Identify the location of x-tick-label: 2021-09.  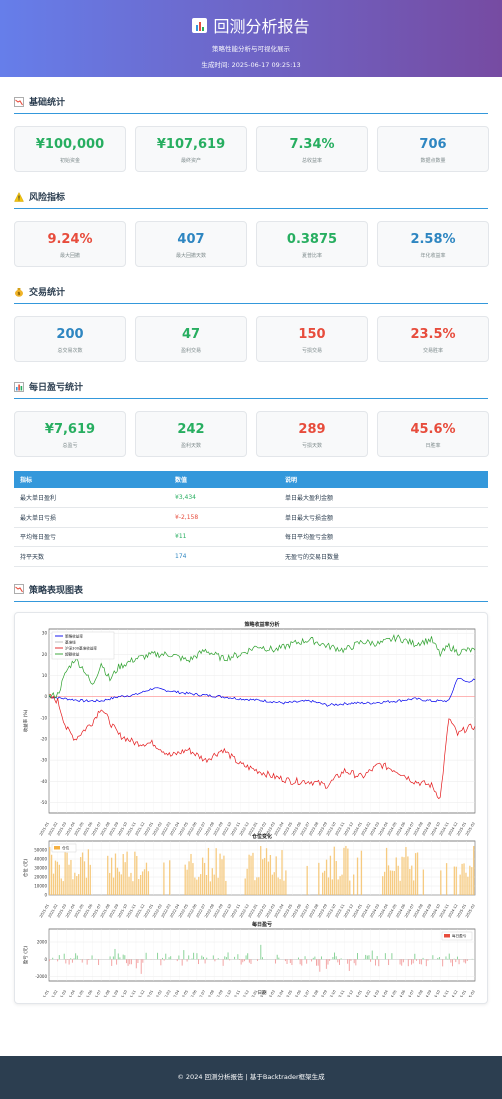
(113, 993).